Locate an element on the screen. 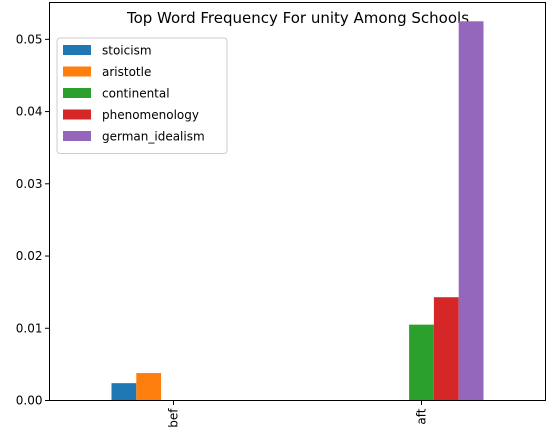 The width and height of the screenshot is (556, 444). legend-label-stoicism: stoicism is located at coordinates (127, 51).